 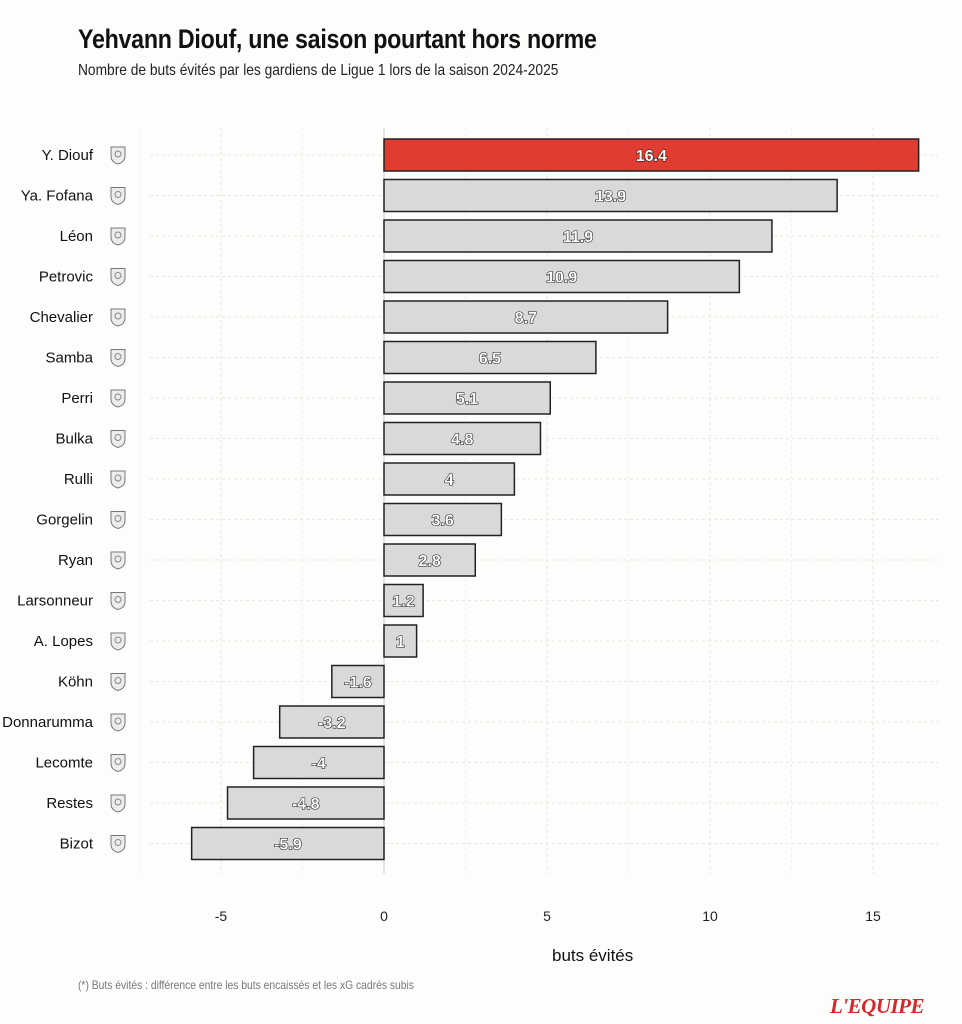 I want to click on bar-ryan, so click(x=430, y=560).